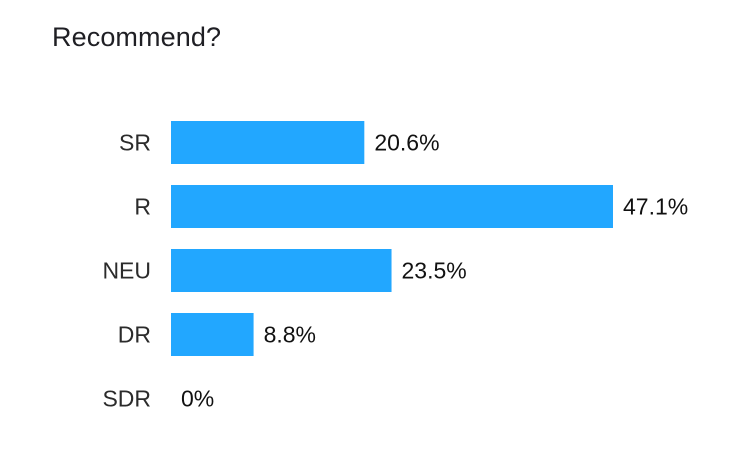  Describe the element at coordinates (406, 143) in the screenshot. I see `value-label-sr: 20.6%` at that location.